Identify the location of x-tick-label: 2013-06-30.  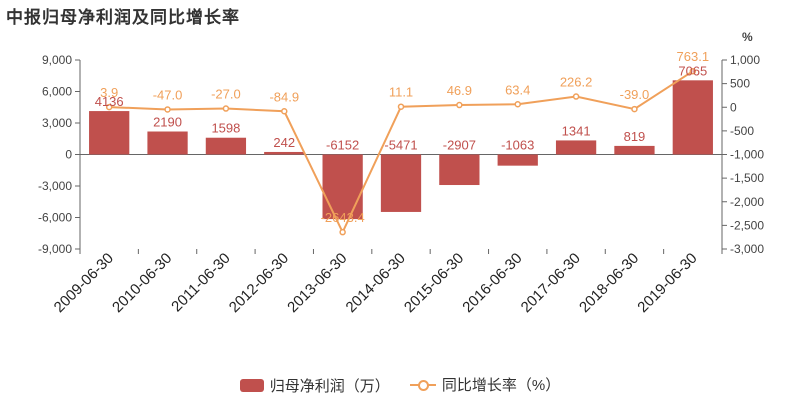
(317, 283).